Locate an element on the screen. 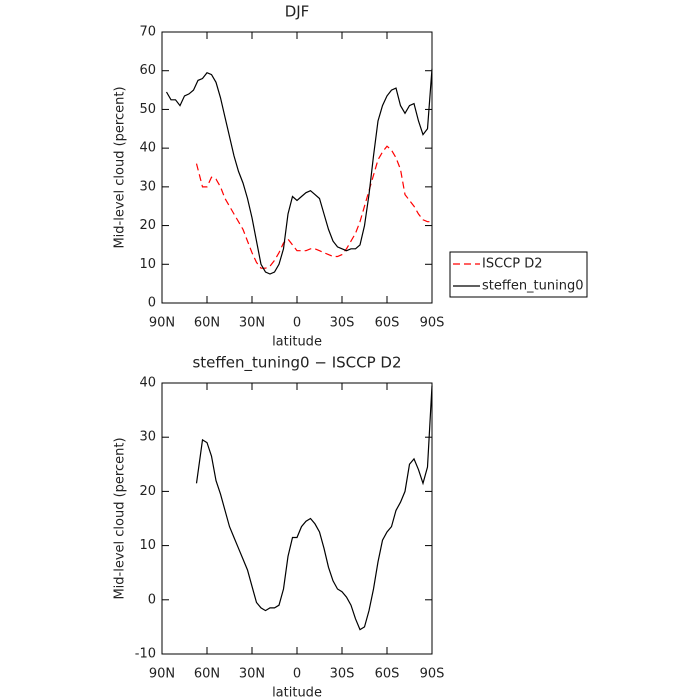  legend-box is located at coordinates (518, 274).